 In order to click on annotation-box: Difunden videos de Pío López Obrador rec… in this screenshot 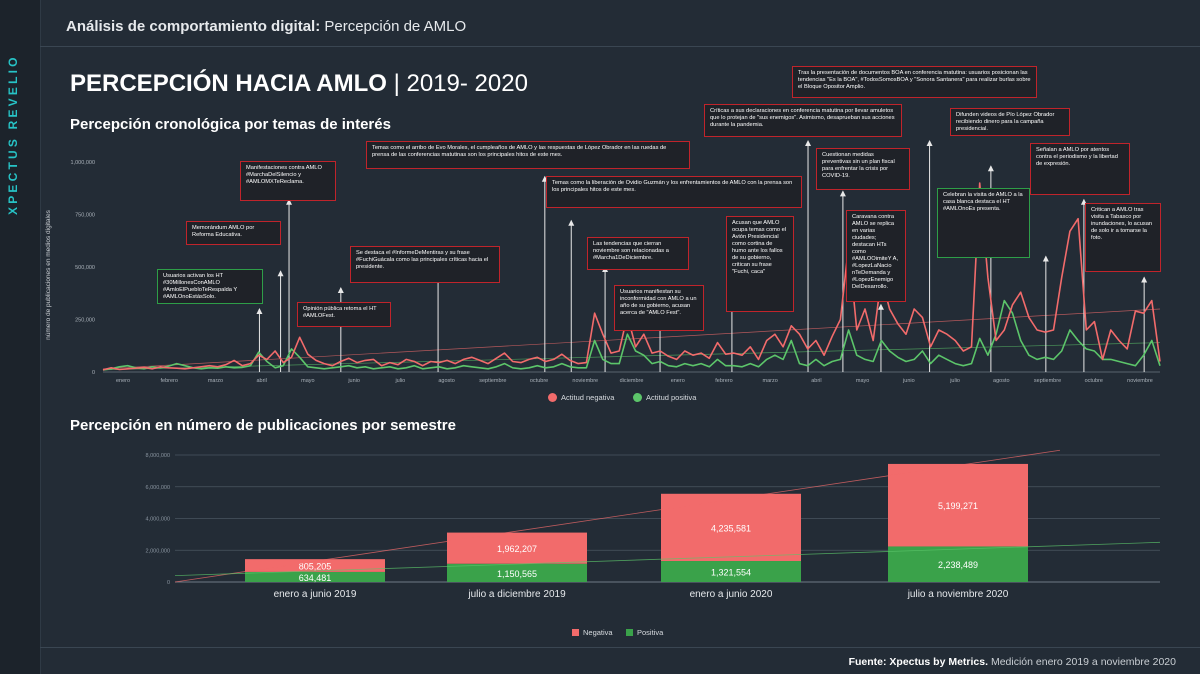, I will do `click(1010, 122)`.